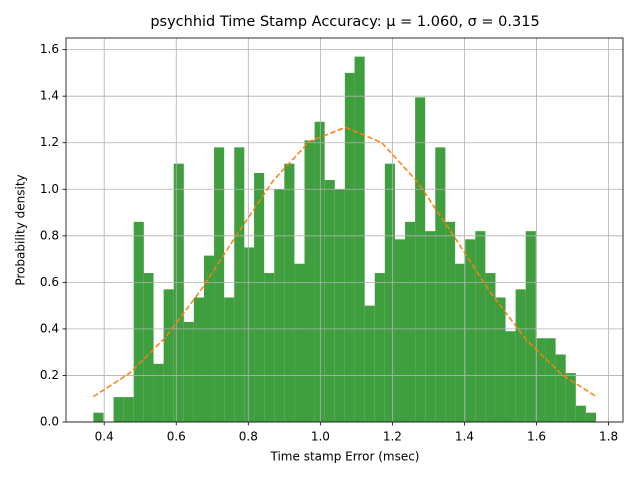 This screenshot has width=640, height=480. What do you see at coordinates (49, 422) in the screenshot?
I see `y-tick-label: 0.0` at bounding box center [49, 422].